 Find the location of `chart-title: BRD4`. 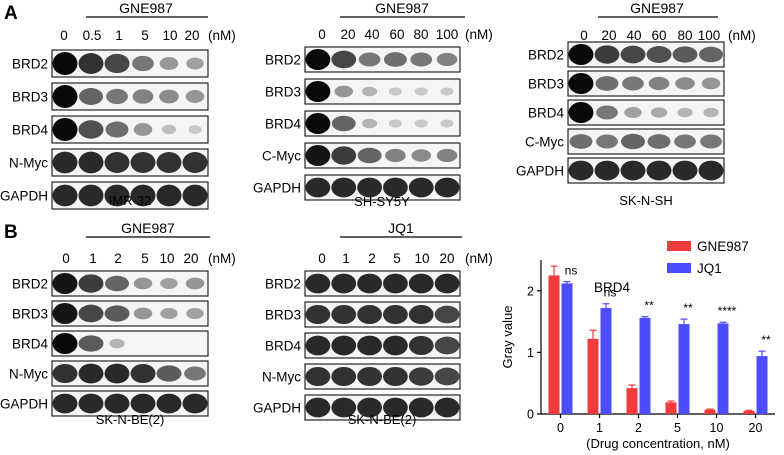

chart-title: BRD4 is located at coordinates (612, 287).